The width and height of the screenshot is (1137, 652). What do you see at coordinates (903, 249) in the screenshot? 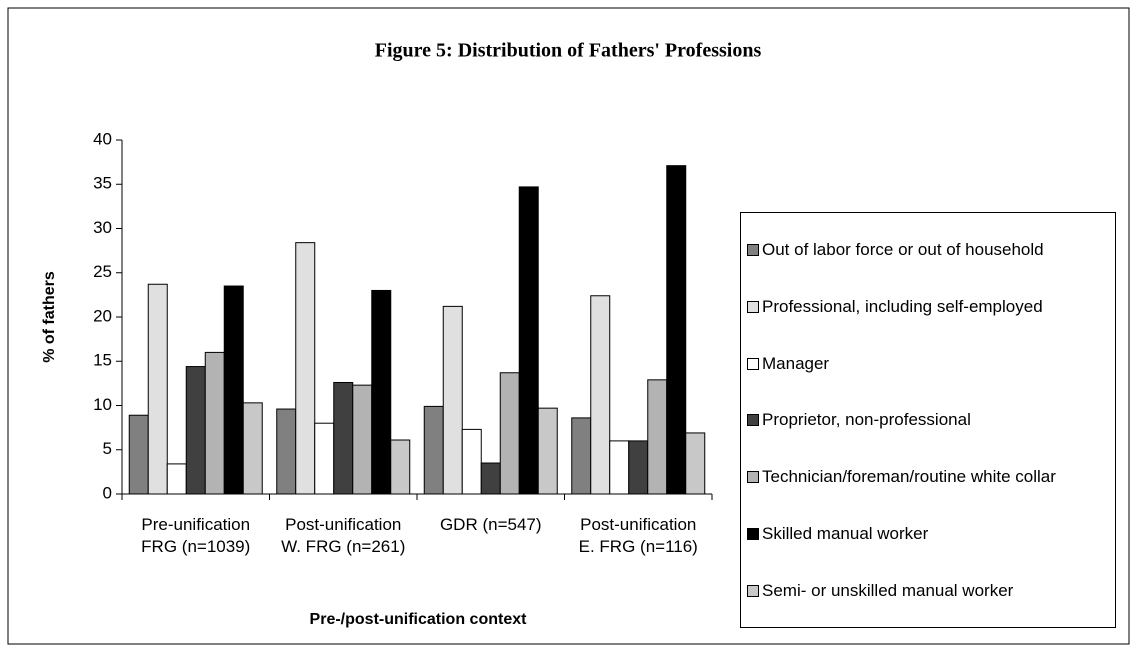
I see `legend-label: Out of labor force or out of household` at bounding box center [903, 249].